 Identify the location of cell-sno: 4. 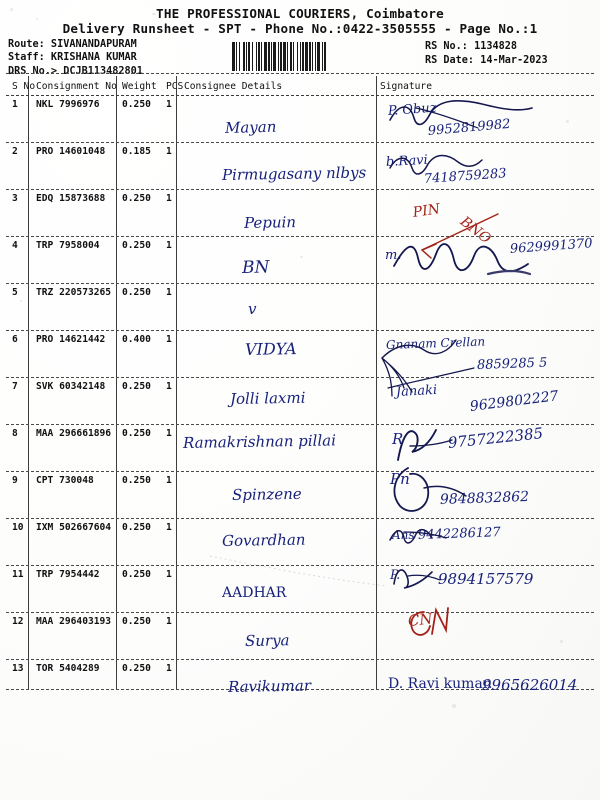
(15, 245).